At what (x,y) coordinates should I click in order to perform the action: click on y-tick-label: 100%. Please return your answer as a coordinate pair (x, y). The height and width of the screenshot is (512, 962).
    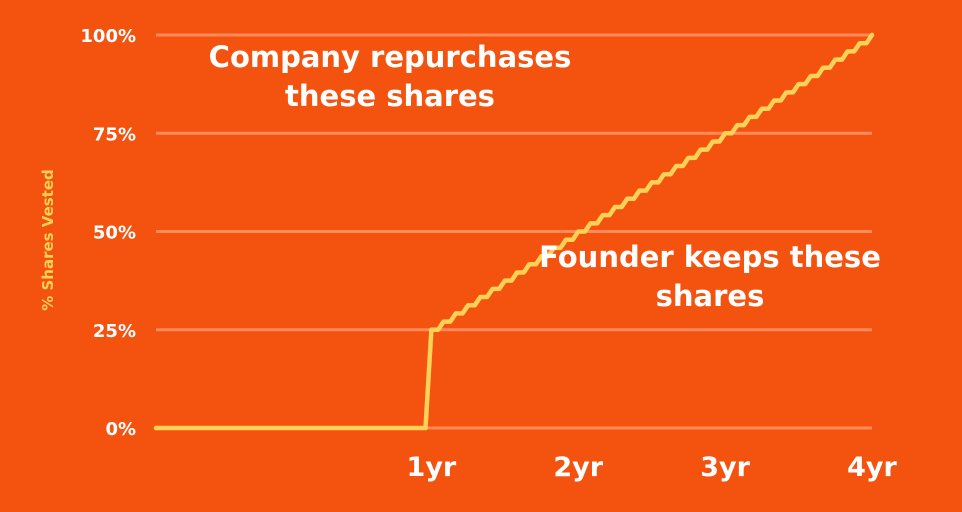
    Looking at the image, I should click on (108, 36).